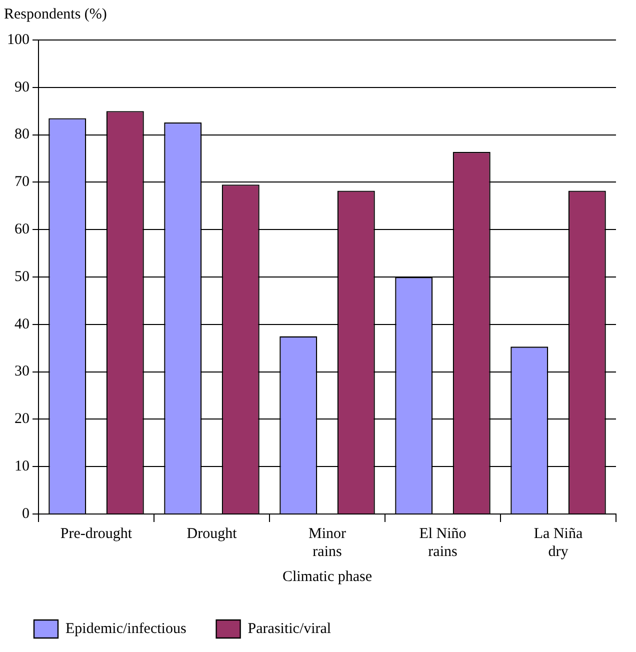 The image size is (636, 652). What do you see at coordinates (442, 543) in the screenshot?
I see `x-tick-label: El Niño rains` at bounding box center [442, 543].